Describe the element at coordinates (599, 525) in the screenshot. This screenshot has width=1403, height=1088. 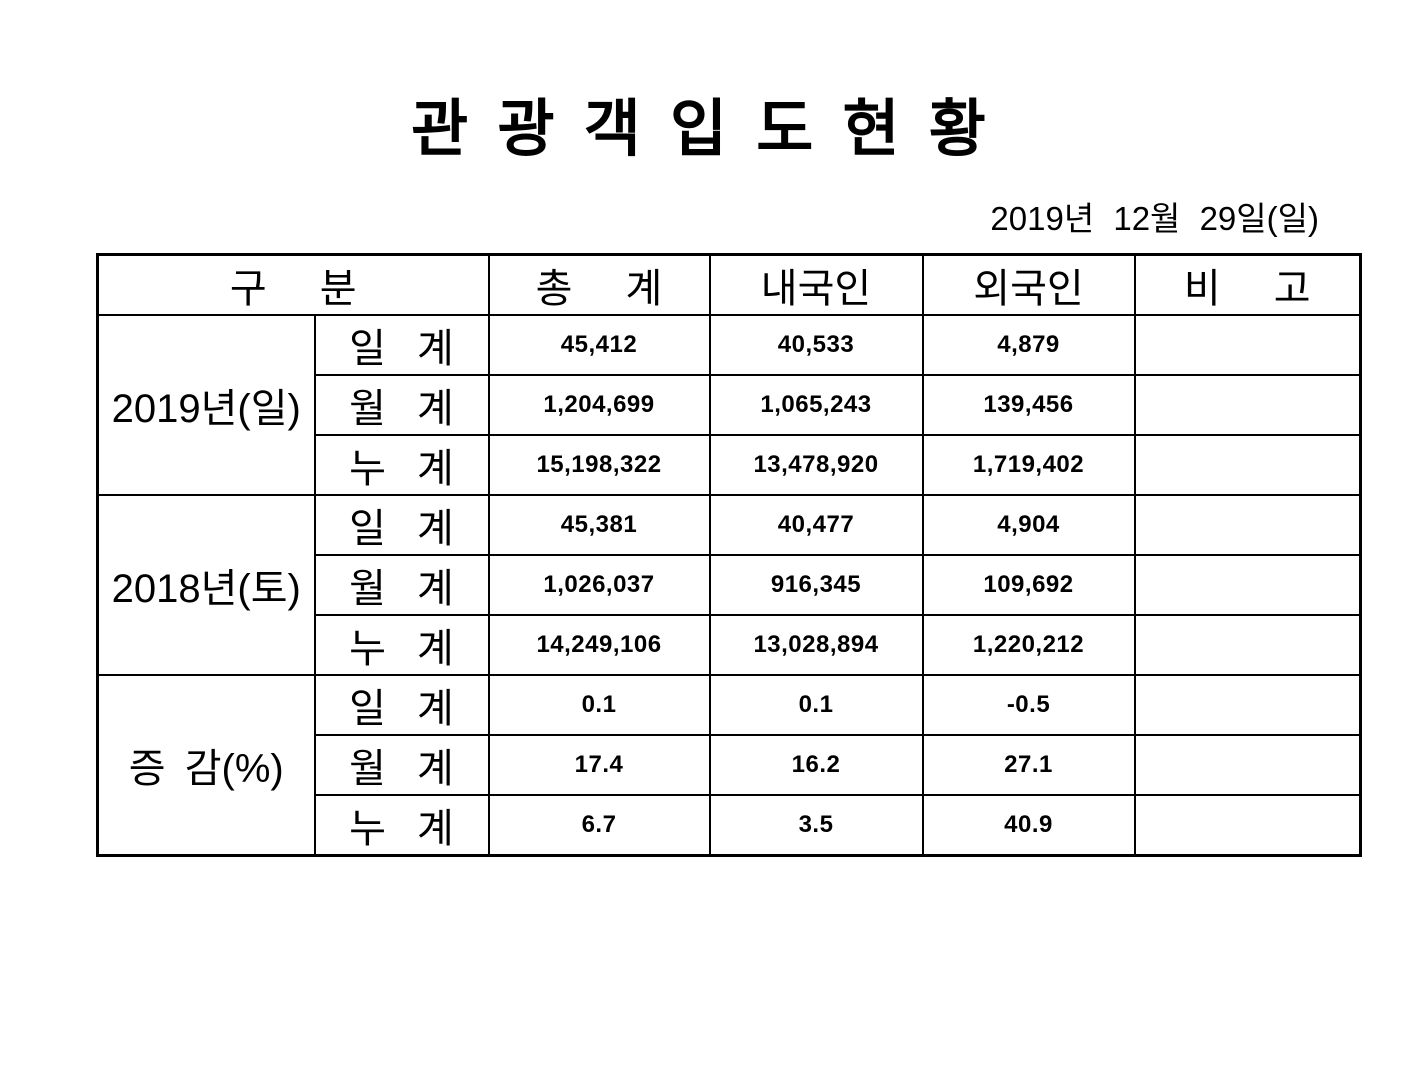
I see `value-total: 45,381` at that location.